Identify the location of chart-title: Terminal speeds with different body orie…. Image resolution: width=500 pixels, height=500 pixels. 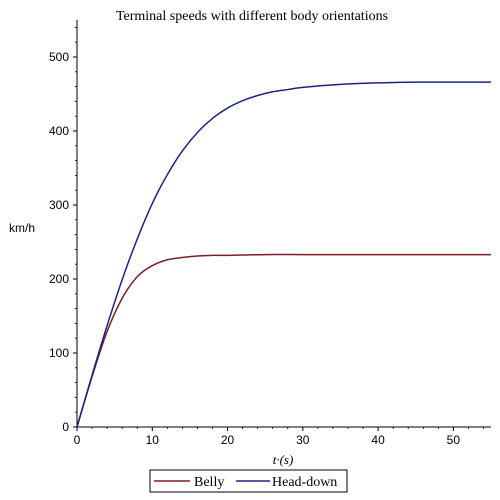
(252, 16).